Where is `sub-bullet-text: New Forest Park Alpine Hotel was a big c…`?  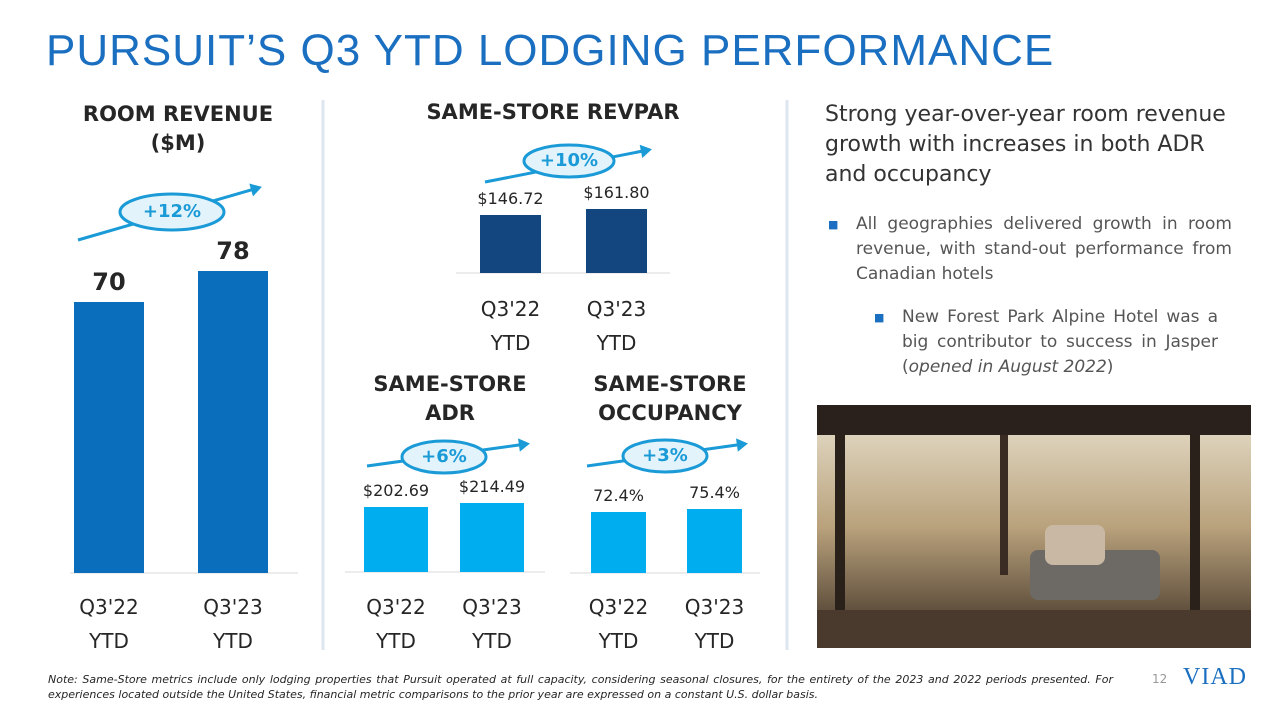
sub-bullet-text: New Forest Park Alpine Hotel was a big c… is located at coordinates (1060, 342).